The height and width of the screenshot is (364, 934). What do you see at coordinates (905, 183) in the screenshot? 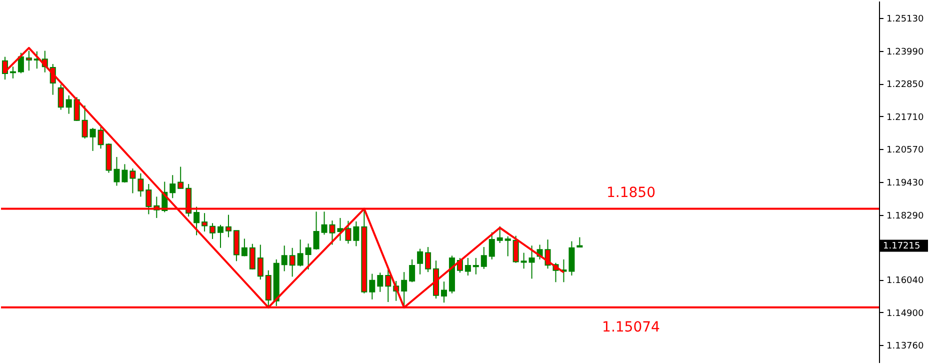
I see `y-tick-label: 1.19430` at bounding box center [905, 183].